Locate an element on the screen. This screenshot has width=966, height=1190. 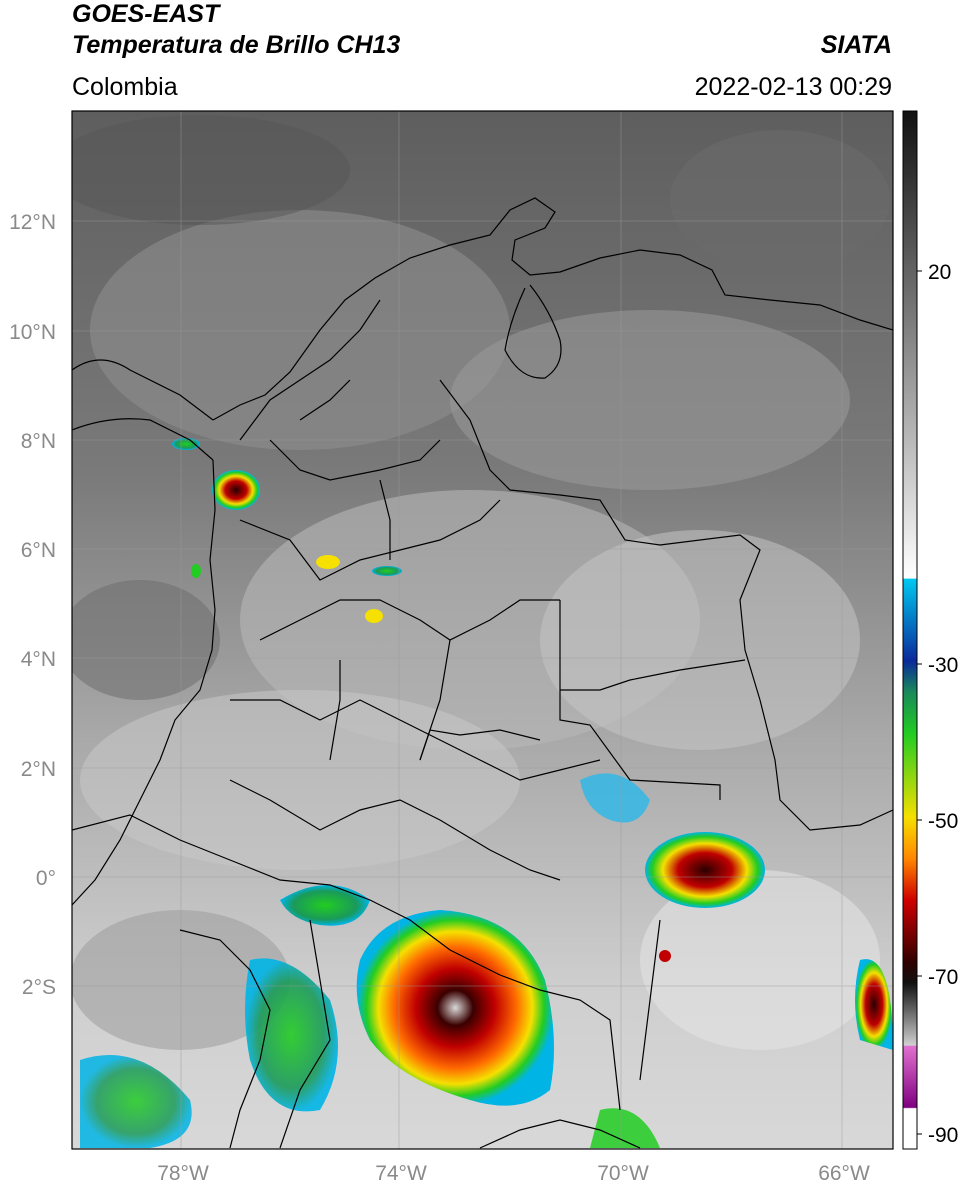
colorbar-label: 20 is located at coordinates (939, 272).